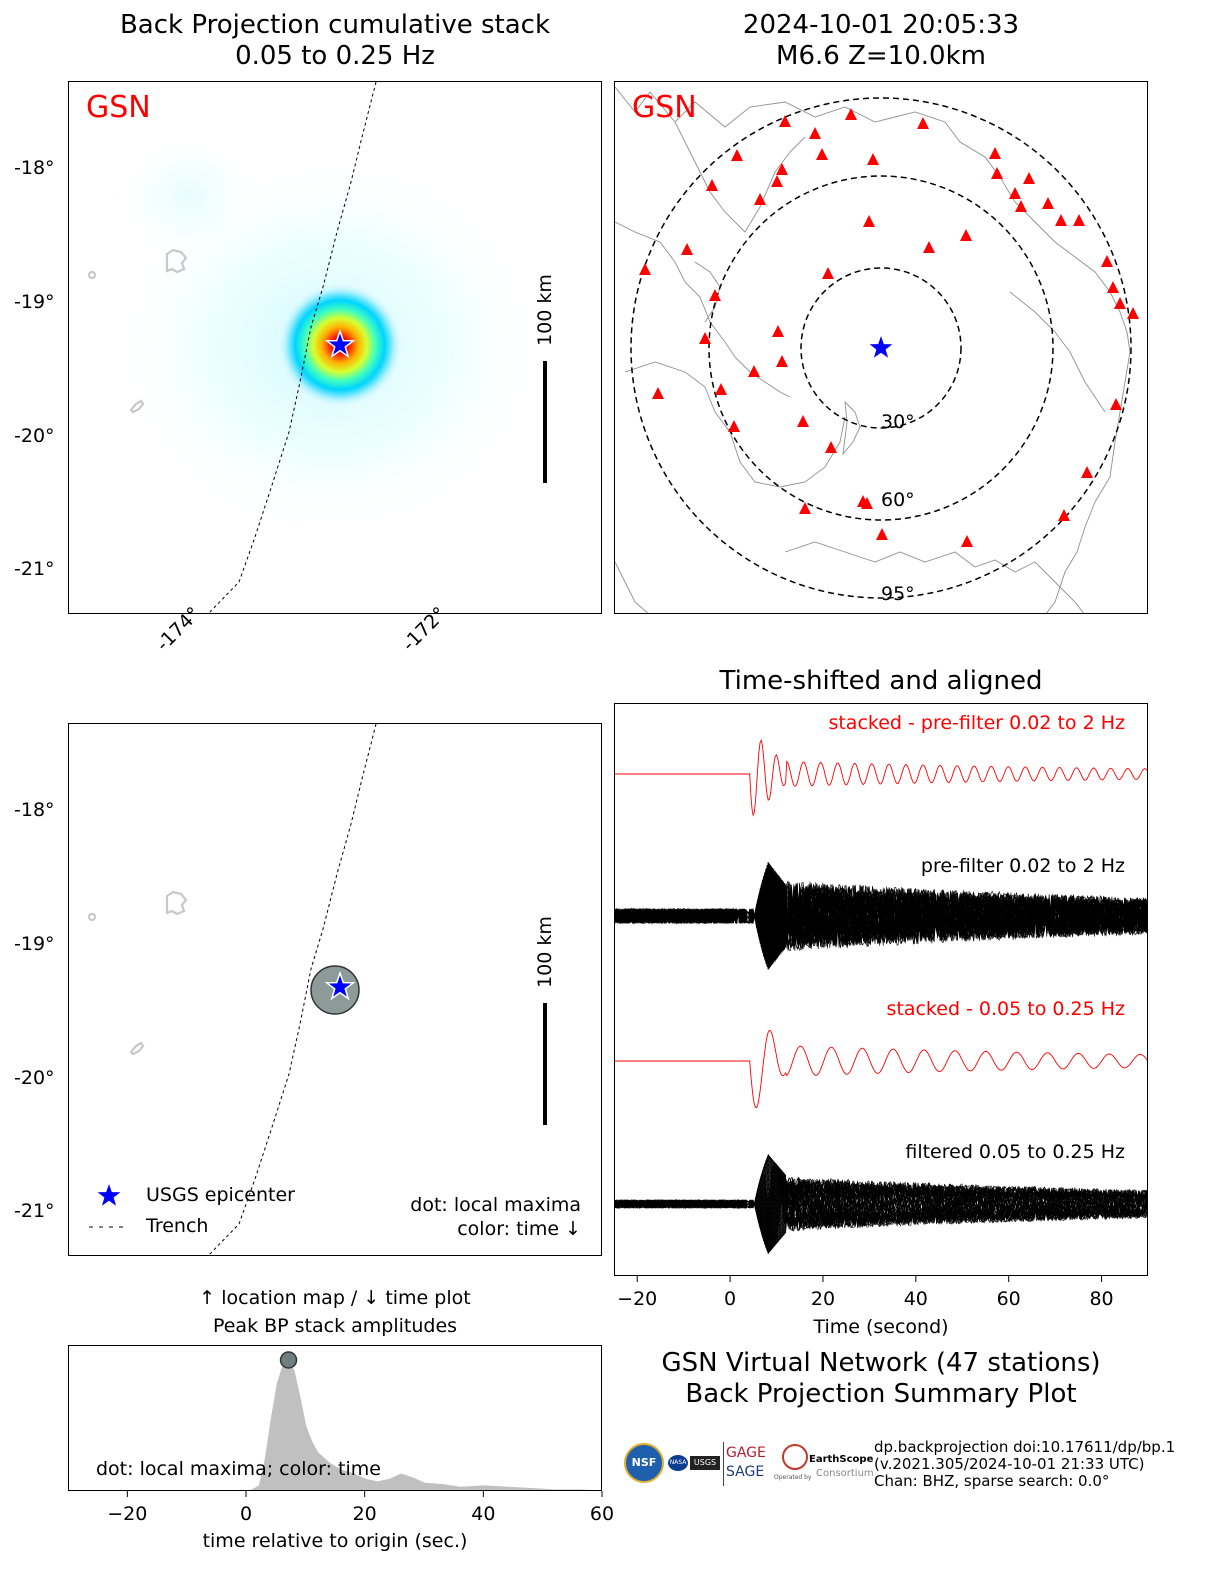  I want to click on consortium-logo: Consortium, so click(845, 1473).